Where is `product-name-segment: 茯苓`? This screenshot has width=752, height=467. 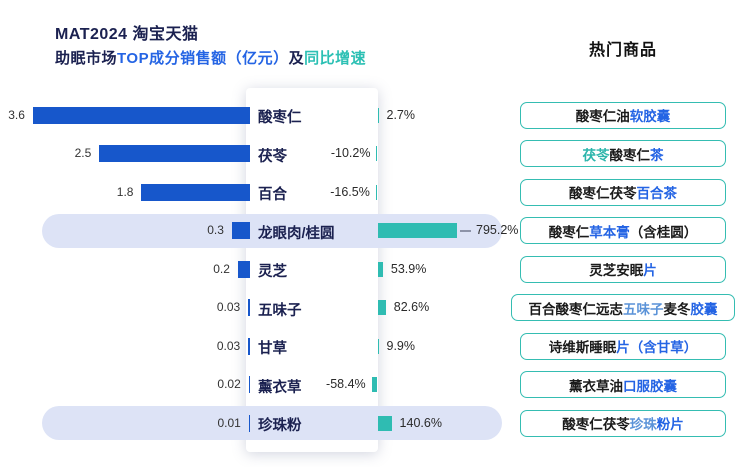 product-name-segment: 茯苓 is located at coordinates (596, 155).